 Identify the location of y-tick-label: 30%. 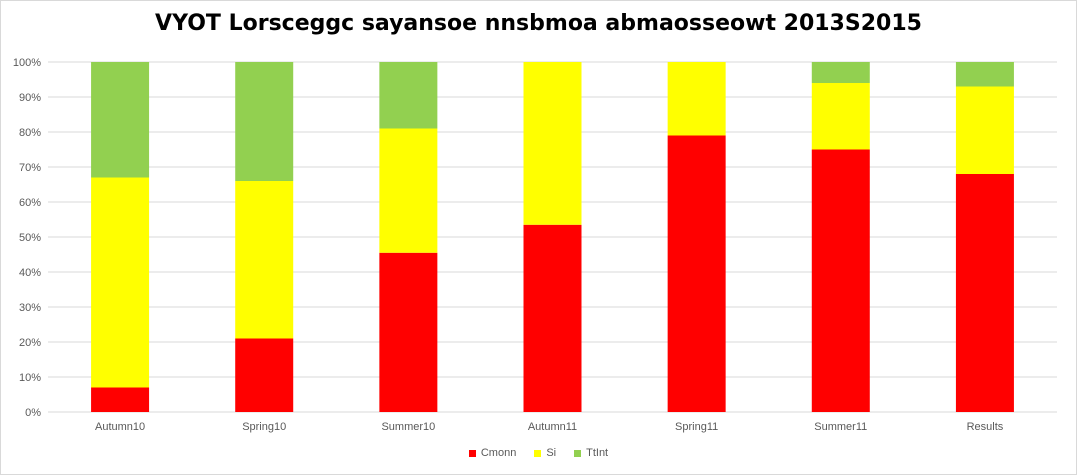
(30, 308).